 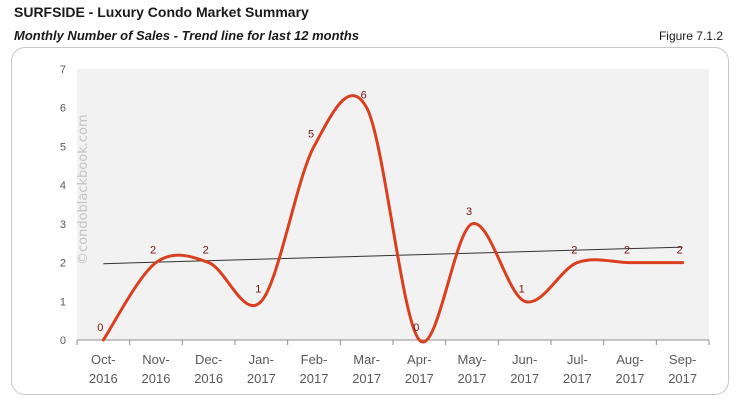 What do you see at coordinates (63, 205) in the screenshot?
I see `y-axis: 0 1 2 3 4 5 6 7` at bounding box center [63, 205].